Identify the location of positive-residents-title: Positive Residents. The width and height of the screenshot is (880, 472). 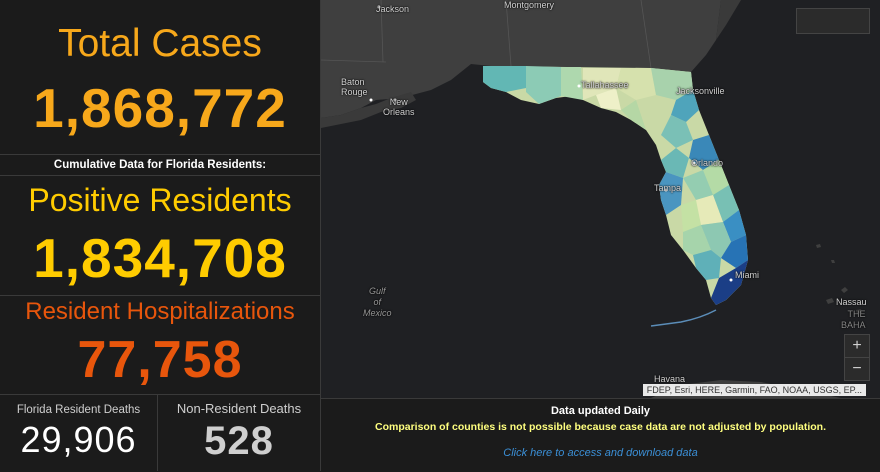
(160, 200).